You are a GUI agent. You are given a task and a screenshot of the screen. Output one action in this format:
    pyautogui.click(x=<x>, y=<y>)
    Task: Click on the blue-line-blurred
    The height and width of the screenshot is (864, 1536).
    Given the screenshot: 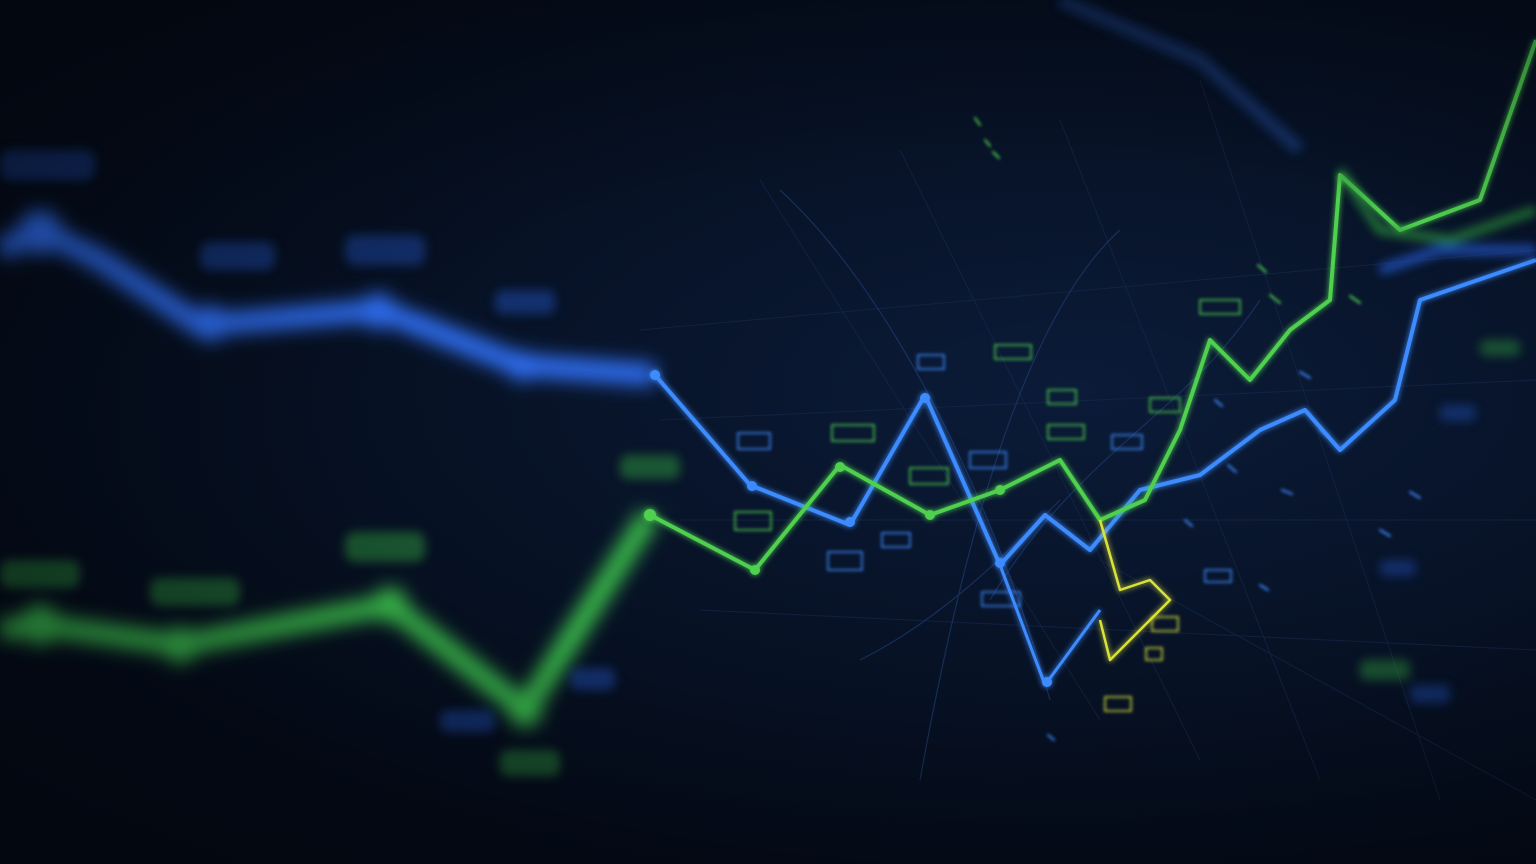 What is the action you would take?
    pyautogui.click(x=328, y=298)
    